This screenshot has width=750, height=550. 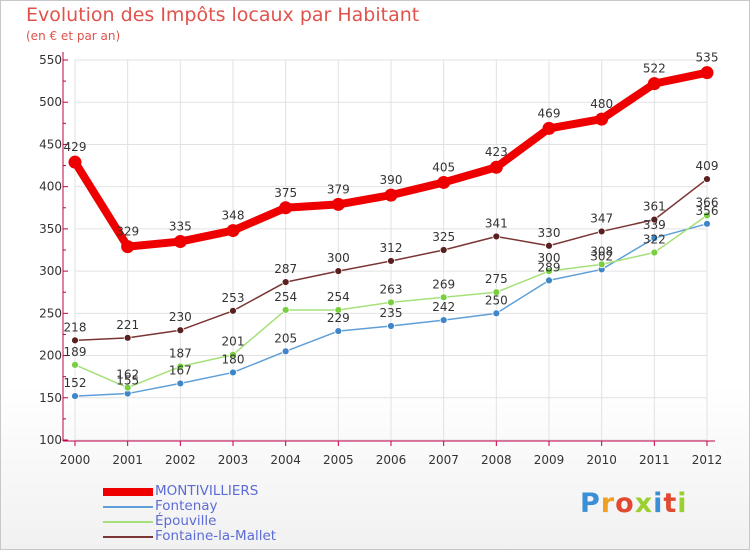 I want to click on data-label-montivilliers: 535, so click(x=707, y=58).